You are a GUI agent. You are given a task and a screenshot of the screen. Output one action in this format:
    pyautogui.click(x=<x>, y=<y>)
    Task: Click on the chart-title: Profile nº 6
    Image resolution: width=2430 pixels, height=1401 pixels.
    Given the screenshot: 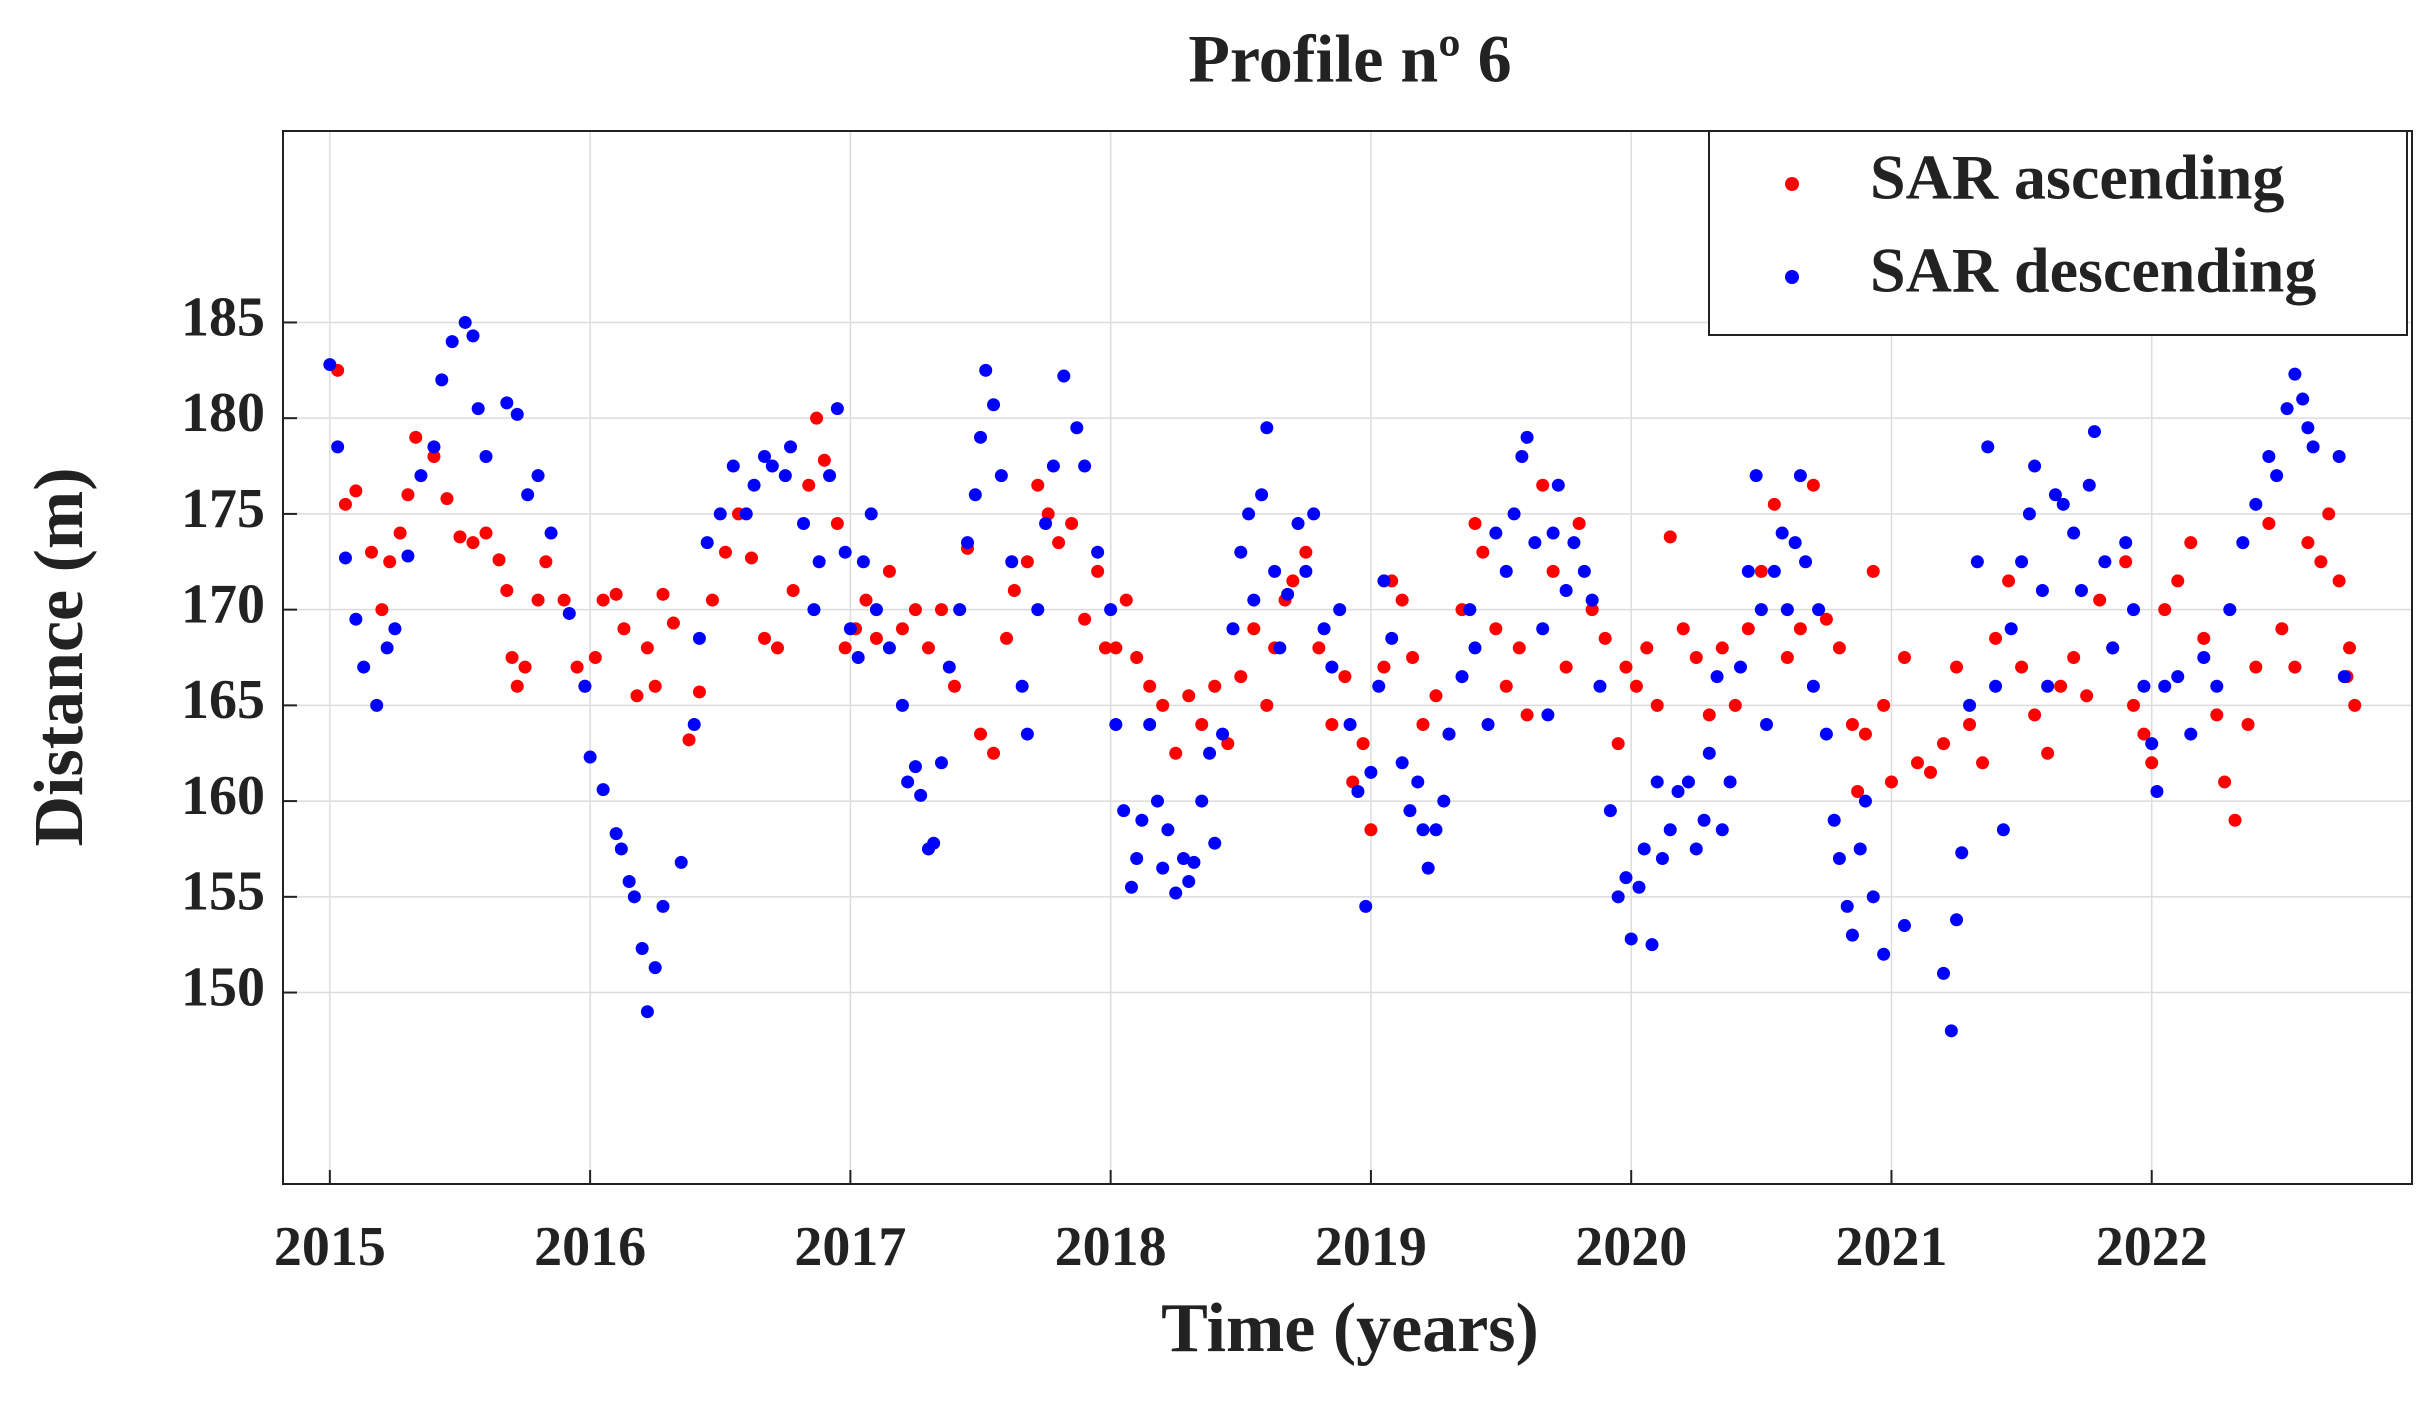 What is the action you would take?
    pyautogui.click(x=1349, y=59)
    